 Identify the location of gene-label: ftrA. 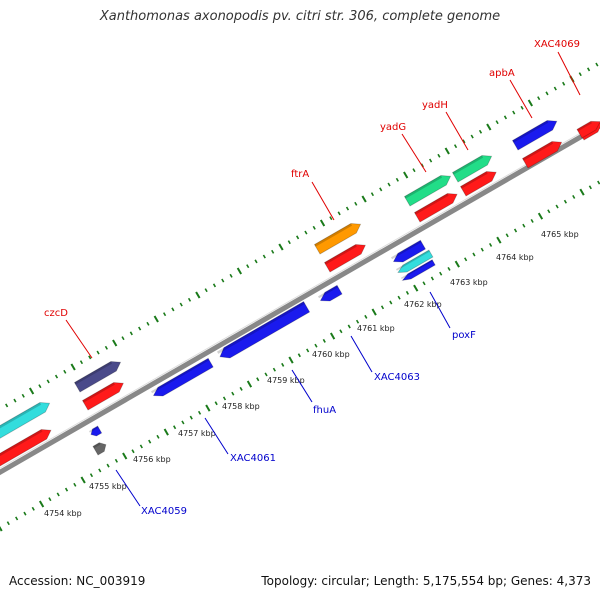
(300, 174).